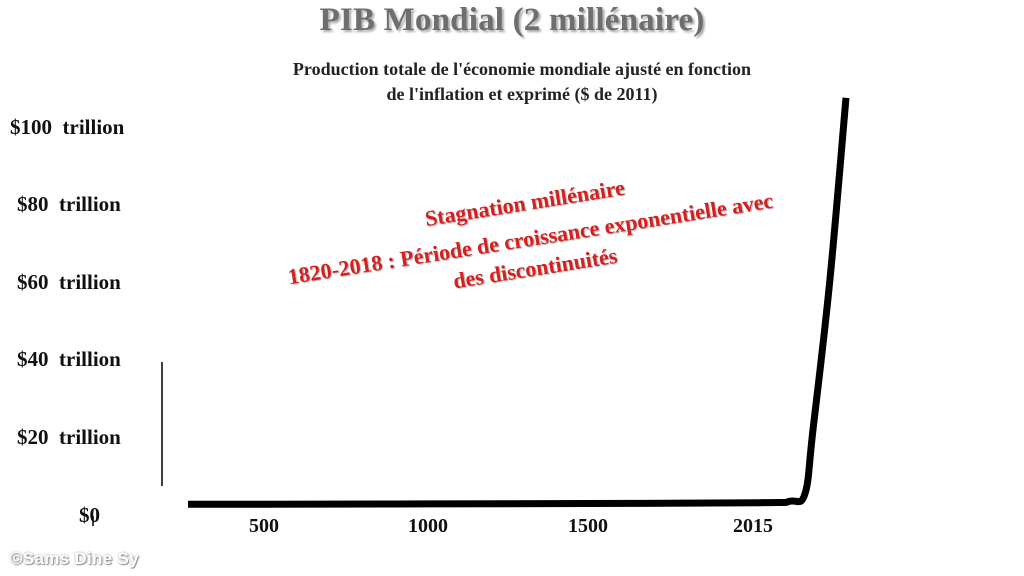 This screenshot has width=1024, height=576. Describe the element at coordinates (69, 204) in the screenshot. I see `y-tick-label-80: $80 trillion` at that location.